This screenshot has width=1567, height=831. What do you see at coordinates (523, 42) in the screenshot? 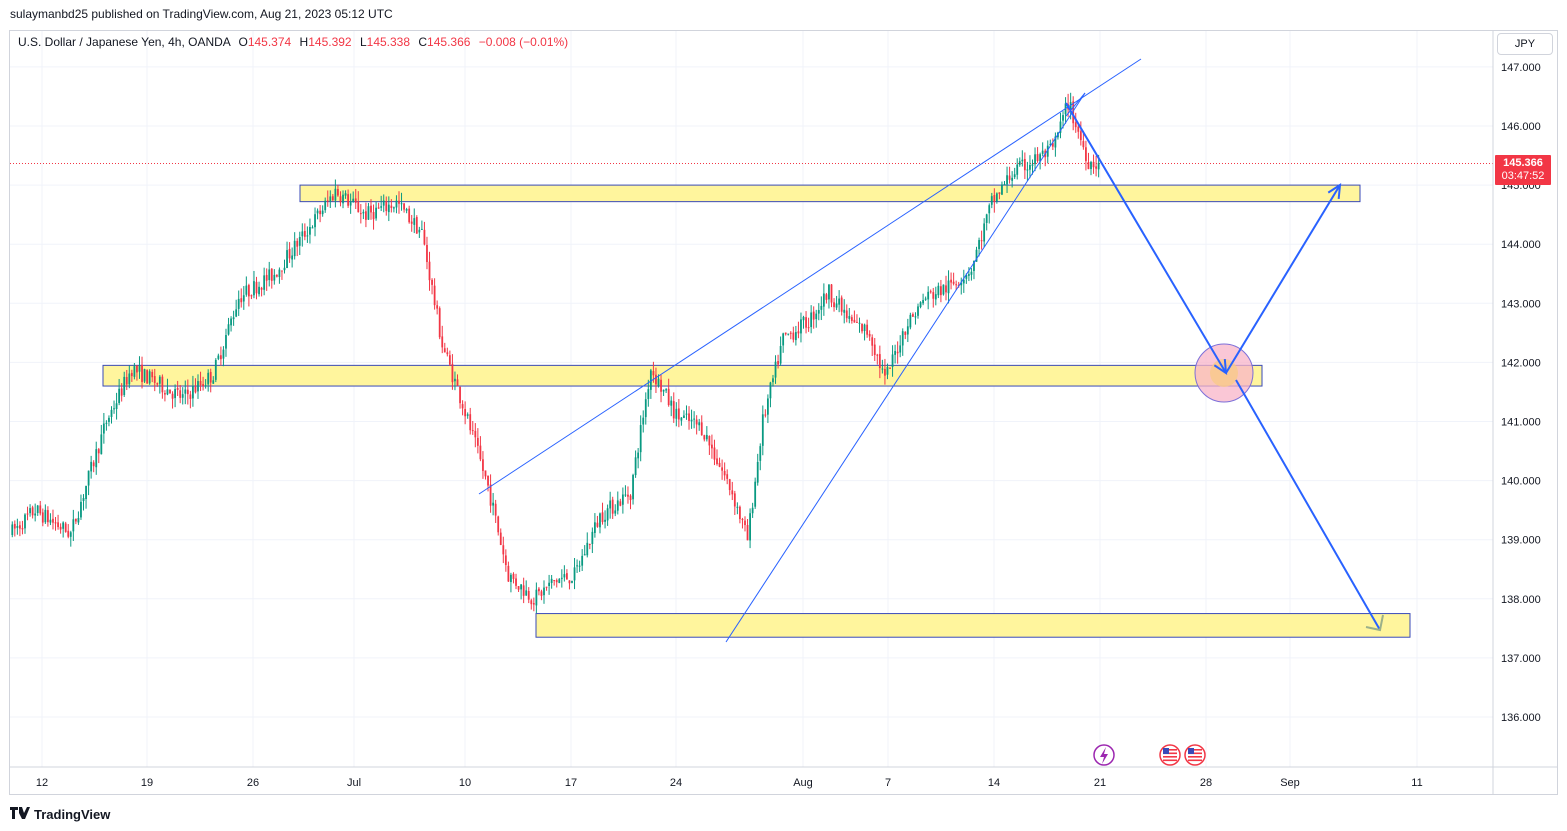
I see `change-value: −0.008 (−0.01%)` at bounding box center [523, 42].